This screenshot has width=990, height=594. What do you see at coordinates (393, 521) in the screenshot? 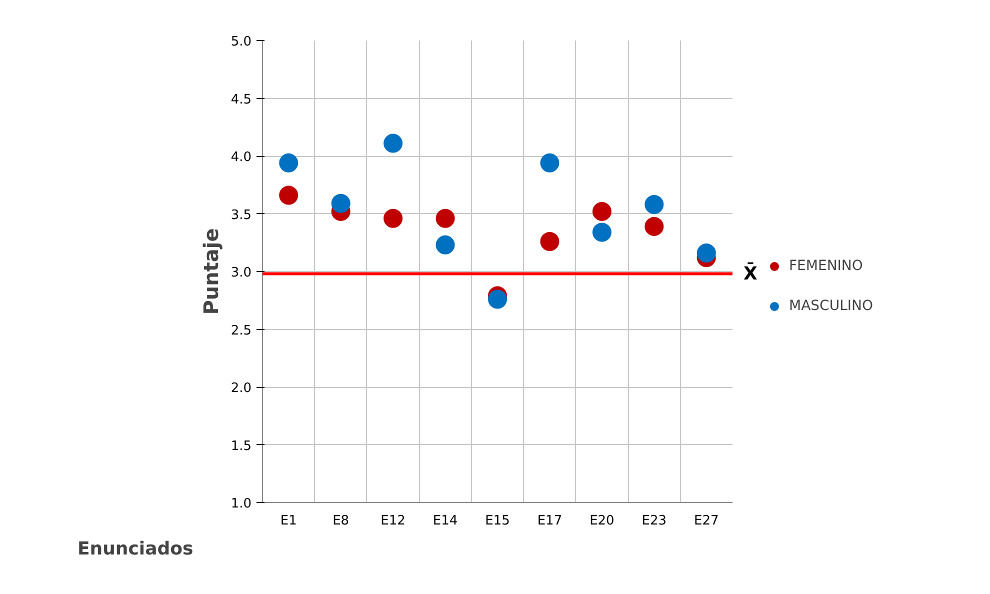
I see `x-tick-label: E12` at bounding box center [393, 521].